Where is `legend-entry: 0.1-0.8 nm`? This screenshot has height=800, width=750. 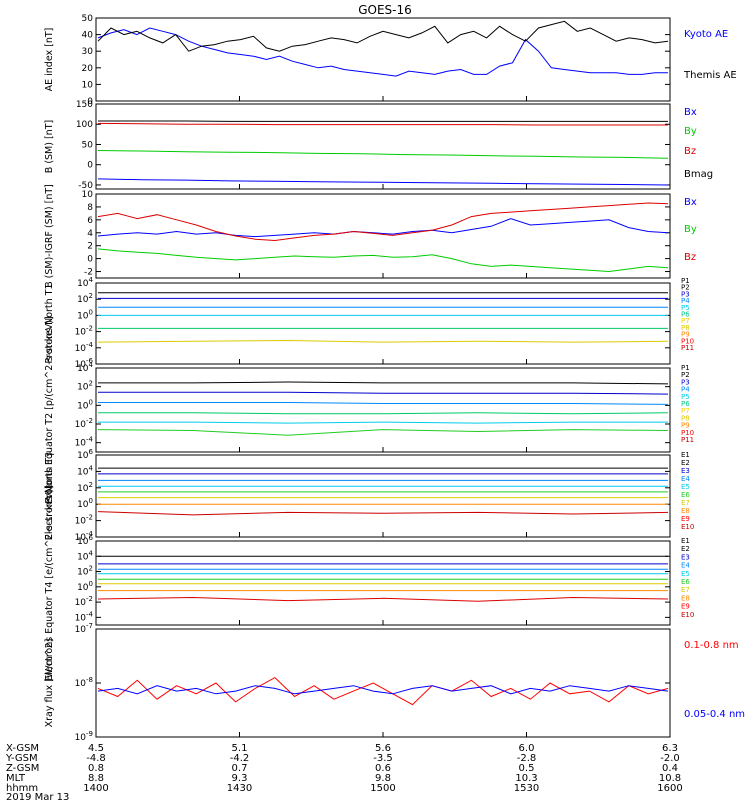
legend-entry: 0.1-0.8 nm is located at coordinates (711, 645).